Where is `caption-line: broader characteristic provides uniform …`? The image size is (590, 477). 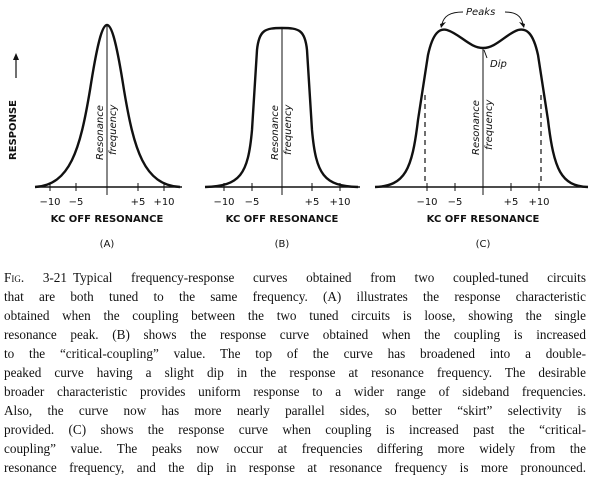
caption-line: broader characteristic provides uniform … is located at coordinates (295, 391).